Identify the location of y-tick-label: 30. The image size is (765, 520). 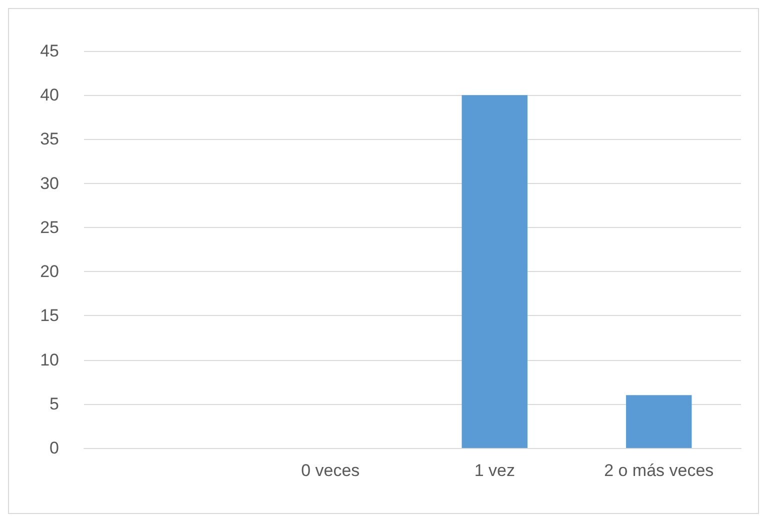
(49, 183).